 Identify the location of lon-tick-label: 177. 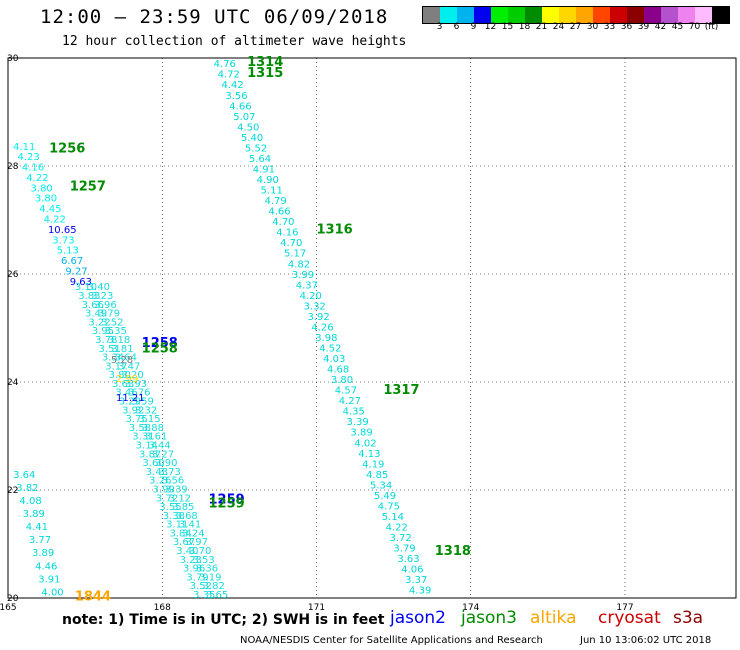
(624, 608).